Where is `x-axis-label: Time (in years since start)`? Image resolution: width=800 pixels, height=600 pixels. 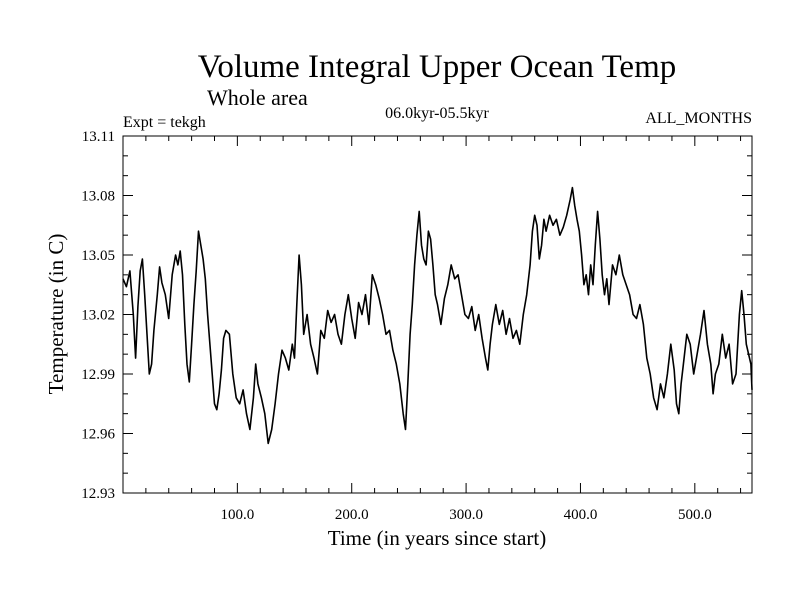 x-axis-label: Time (in years since start) is located at coordinates (437, 538).